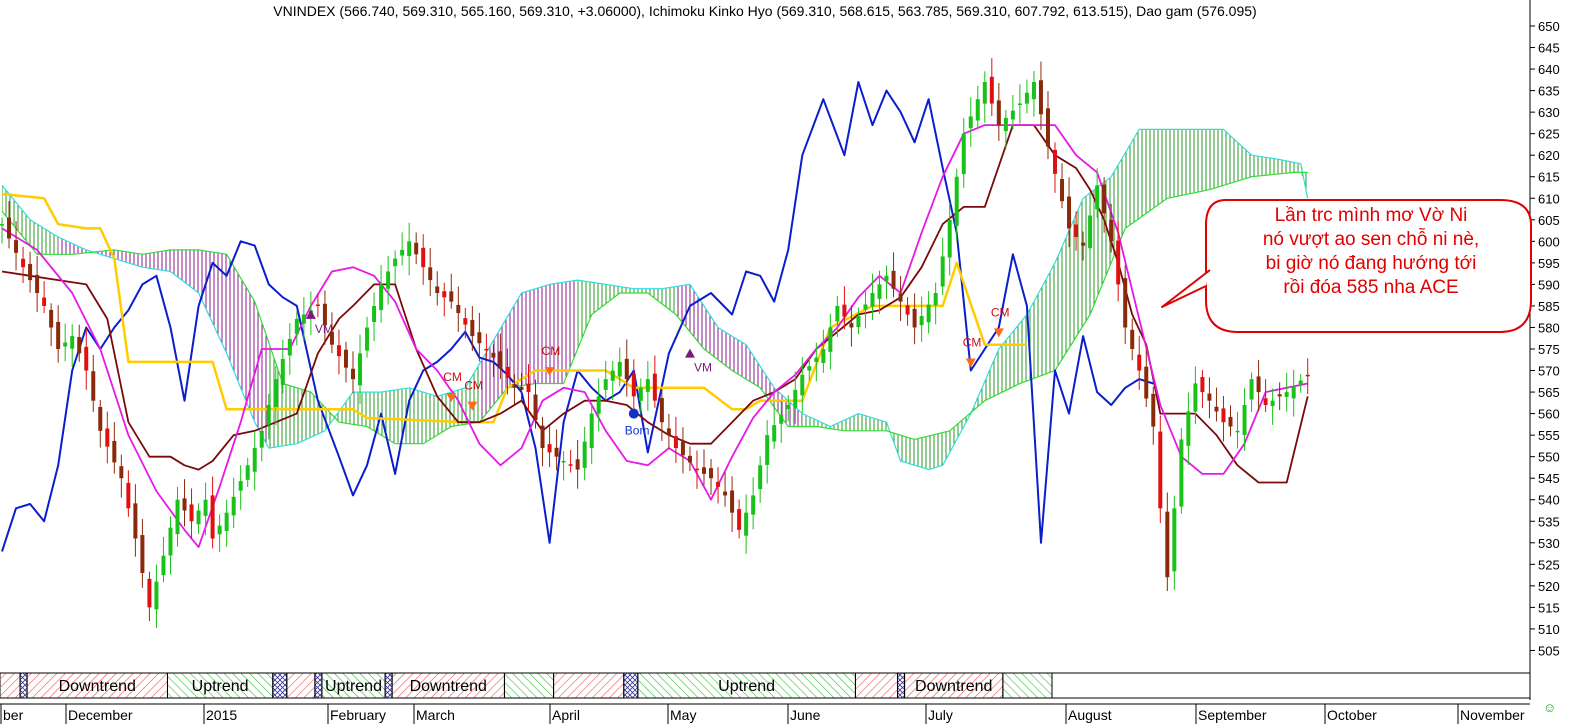 Image resolution: width=1570 pixels, height=724 pixels. I want to click on month-label: July, so click(940, 715).